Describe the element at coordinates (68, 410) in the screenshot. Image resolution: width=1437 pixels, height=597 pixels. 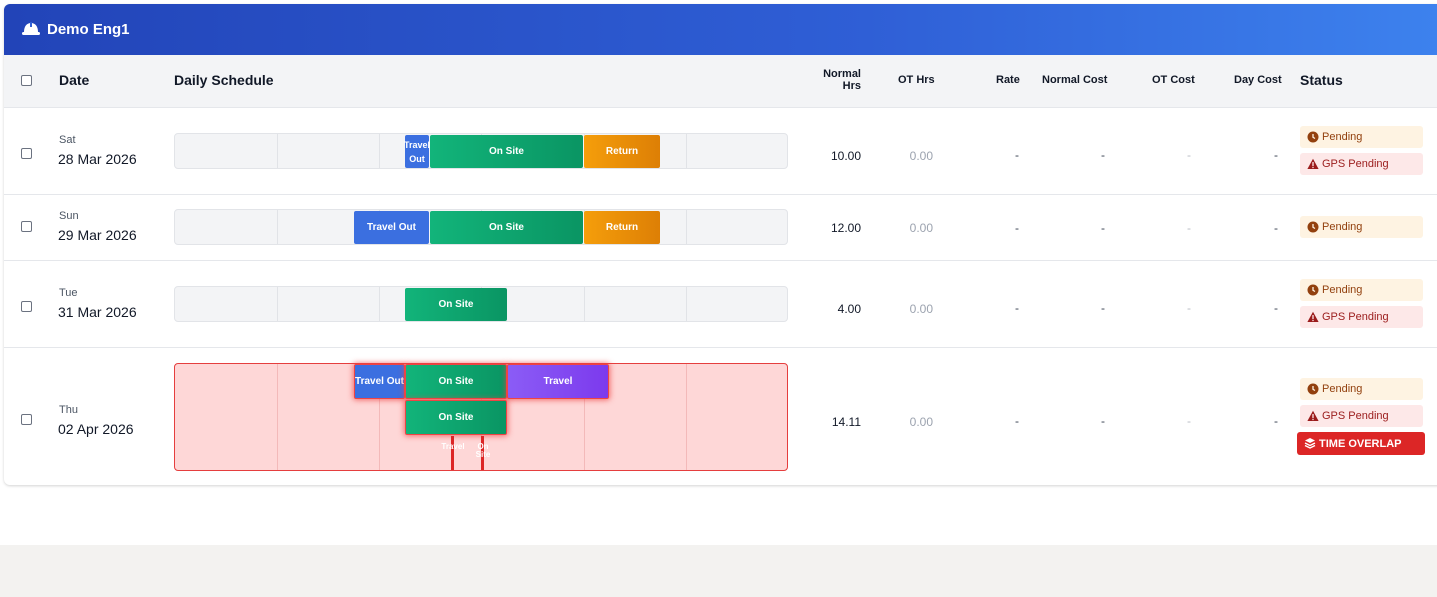
I see `row-day-of-week: Thu` at that location.